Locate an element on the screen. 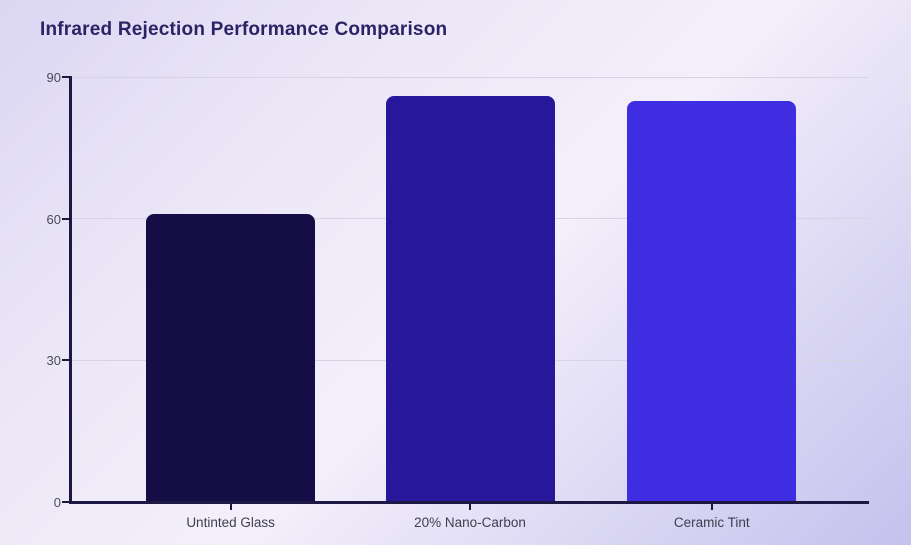  y-tick-label-60: 60 is located at coordinates (53, 219).